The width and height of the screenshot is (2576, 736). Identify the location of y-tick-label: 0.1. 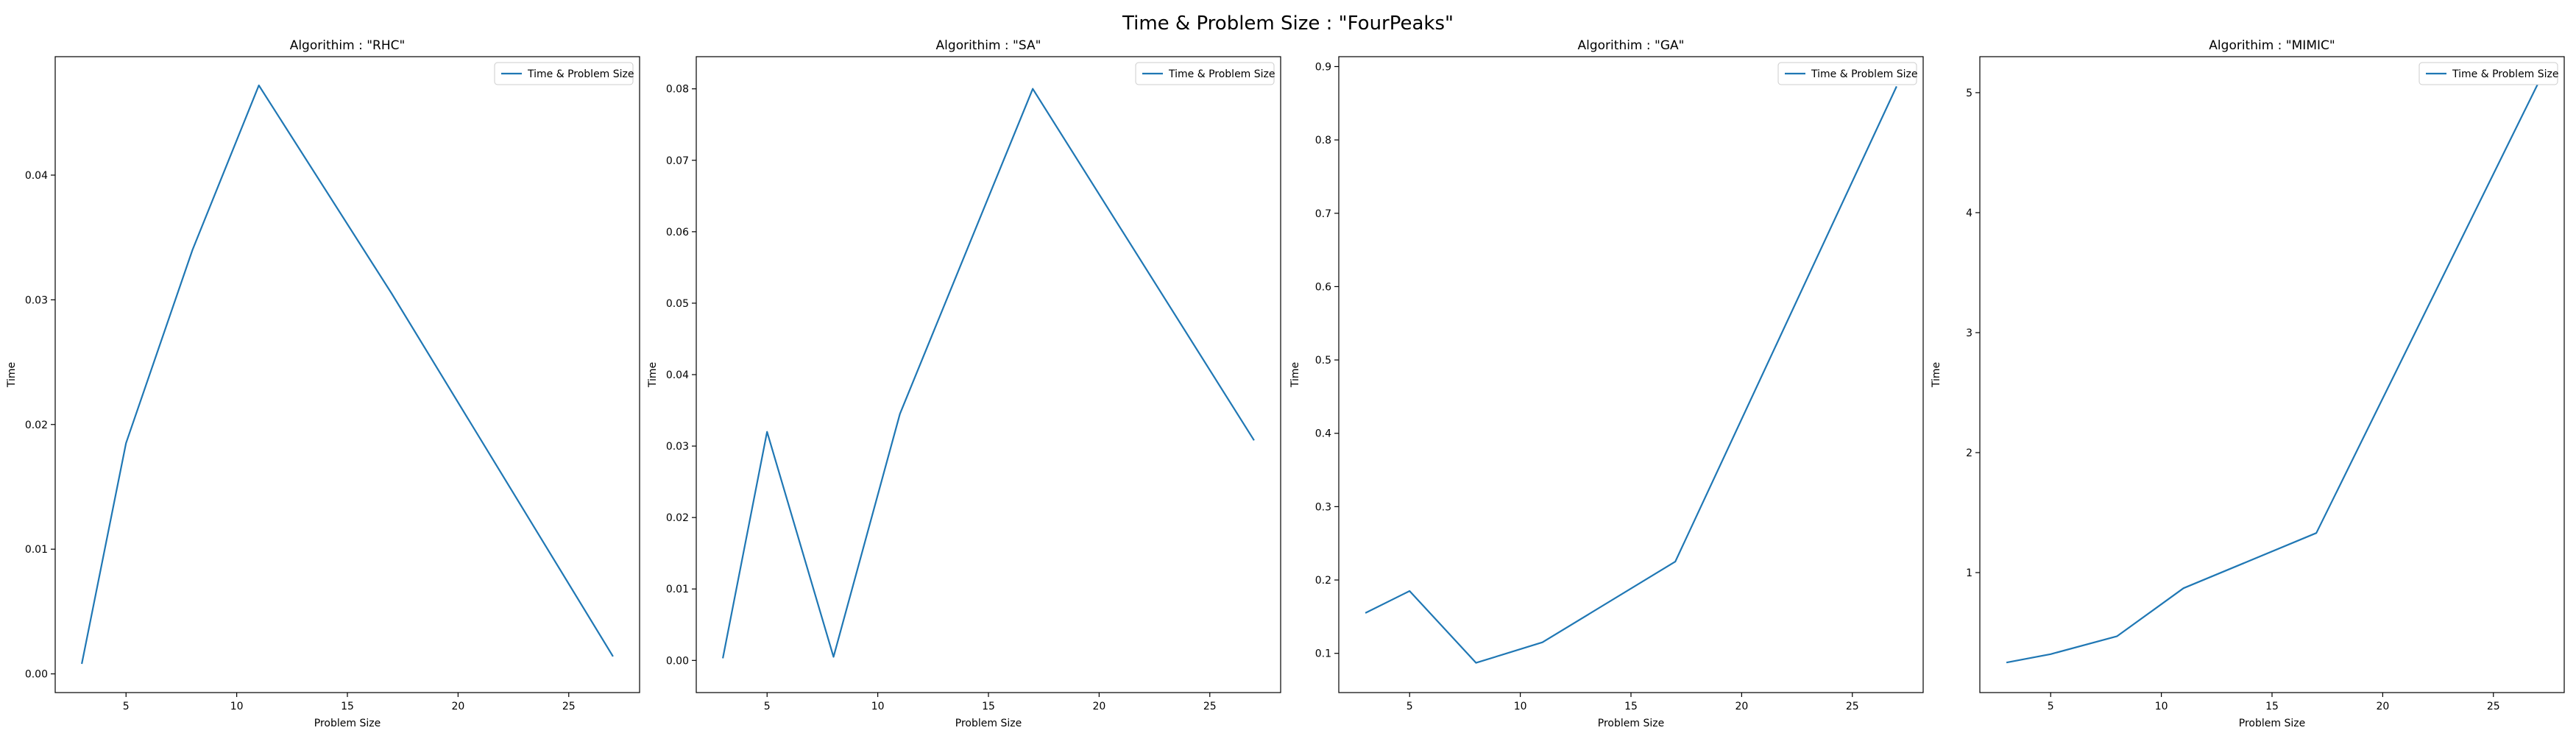
(1323, 654).